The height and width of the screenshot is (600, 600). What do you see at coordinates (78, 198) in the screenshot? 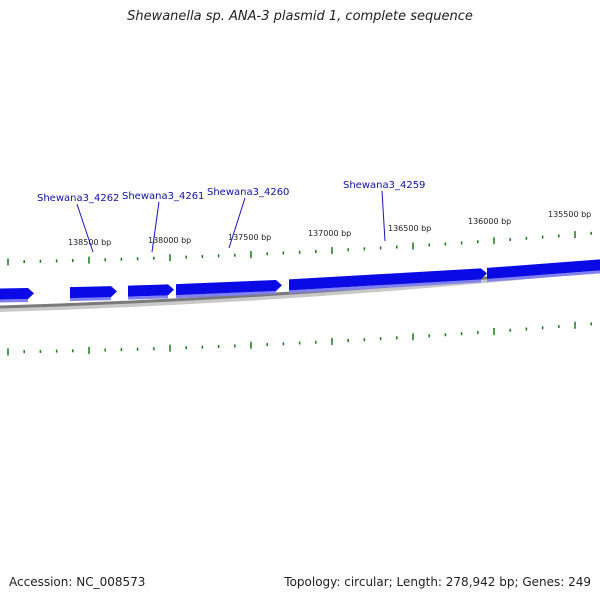
I see `gene-label-4262: Shewana3_4262` at bounding box center [78, 198].